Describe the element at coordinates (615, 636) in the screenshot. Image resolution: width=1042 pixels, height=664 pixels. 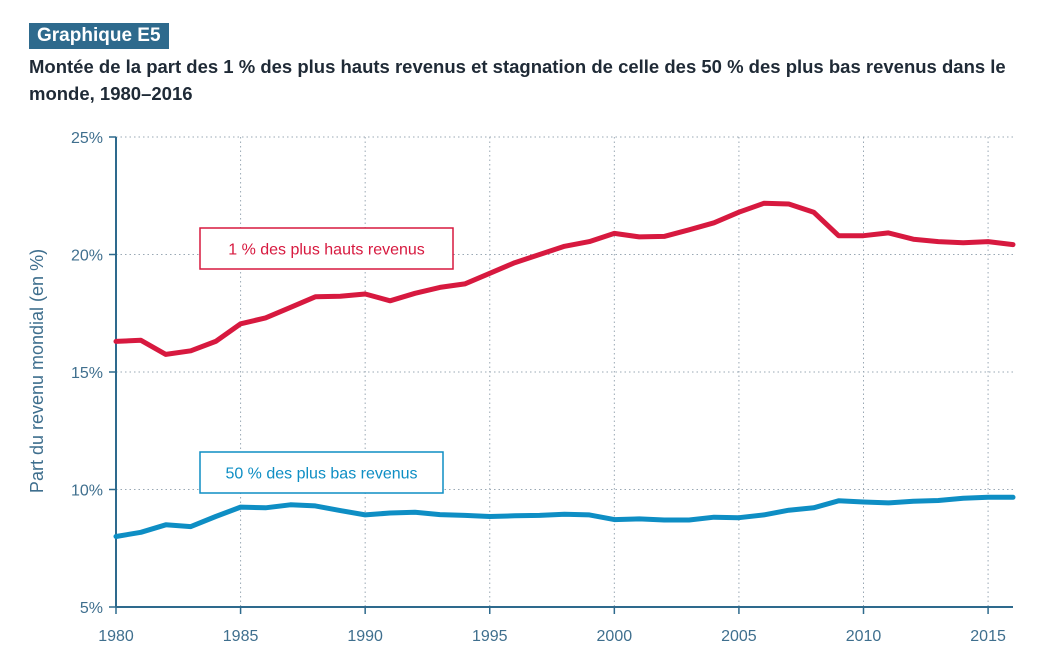
I see `x-tick-label: 2000` at that location.